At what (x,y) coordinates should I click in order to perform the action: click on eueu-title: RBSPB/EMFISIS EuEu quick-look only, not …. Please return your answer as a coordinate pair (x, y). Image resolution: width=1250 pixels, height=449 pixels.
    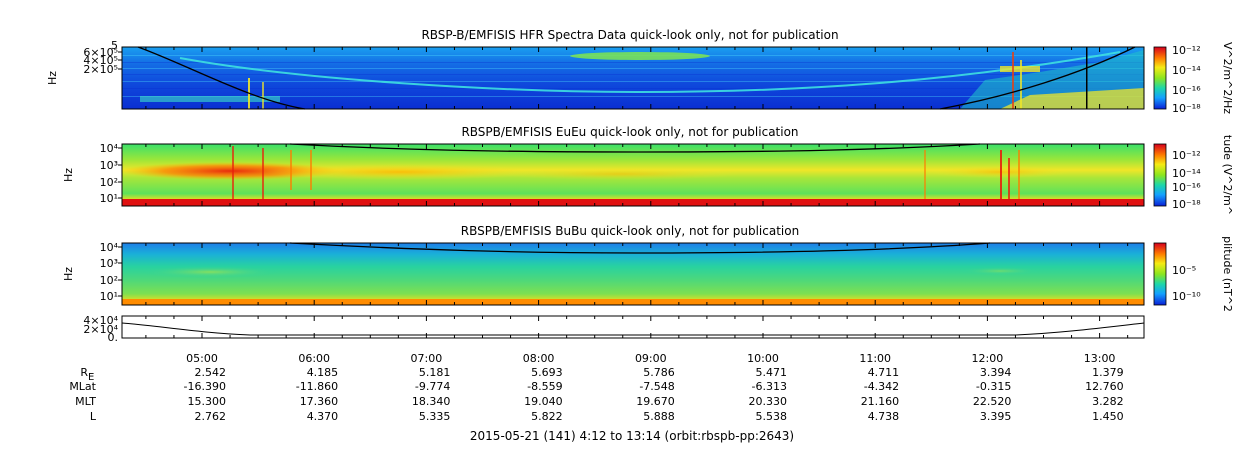
    Looking at the image, I should click on (629, 132).